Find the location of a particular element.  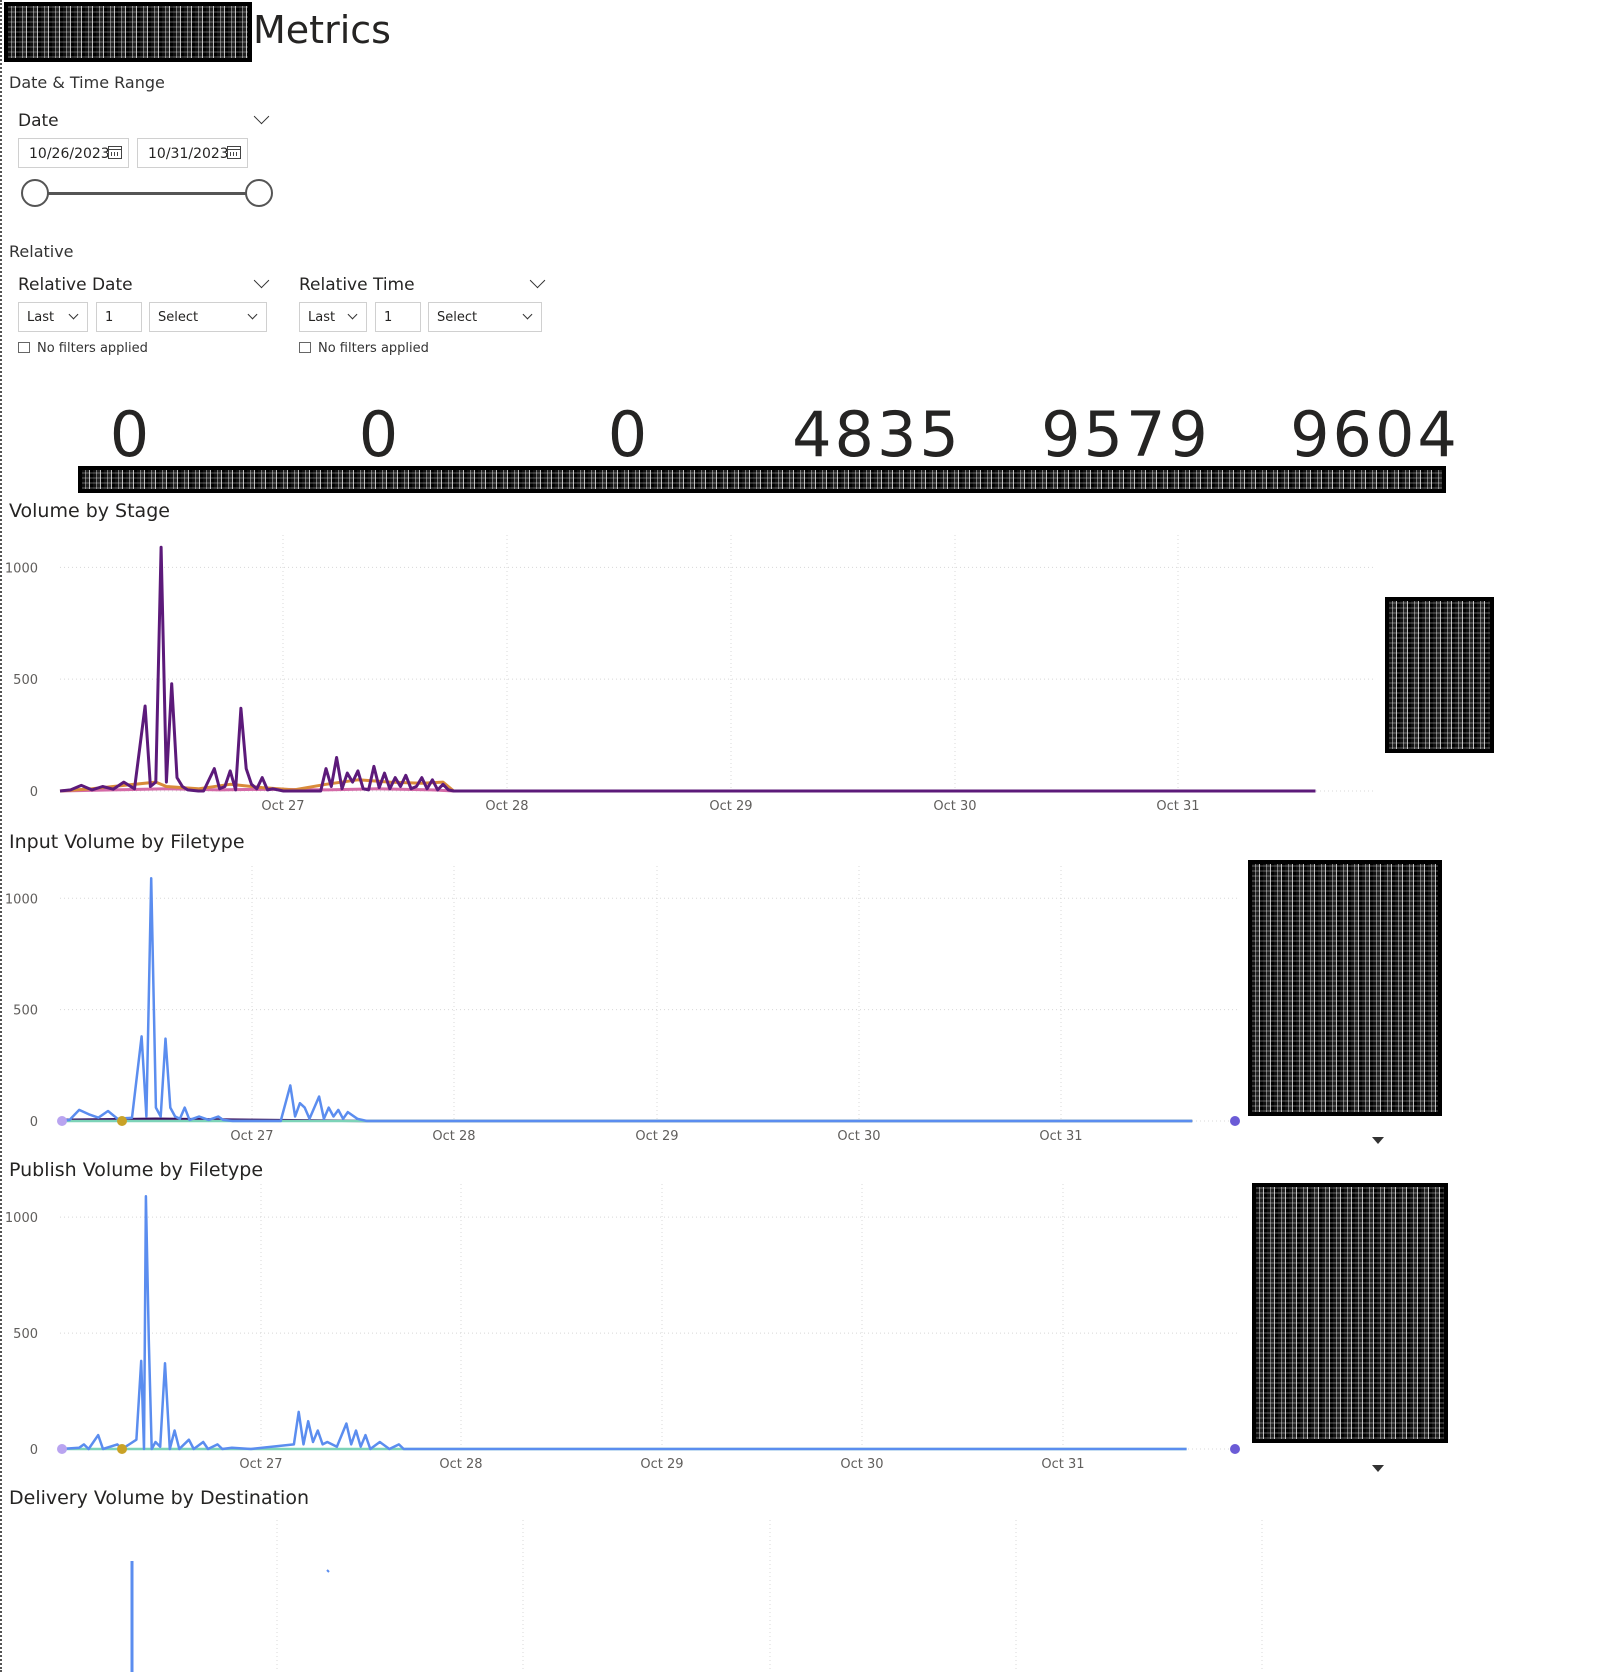

kpi-value: 9579 is located at coordinates (1126, 434).